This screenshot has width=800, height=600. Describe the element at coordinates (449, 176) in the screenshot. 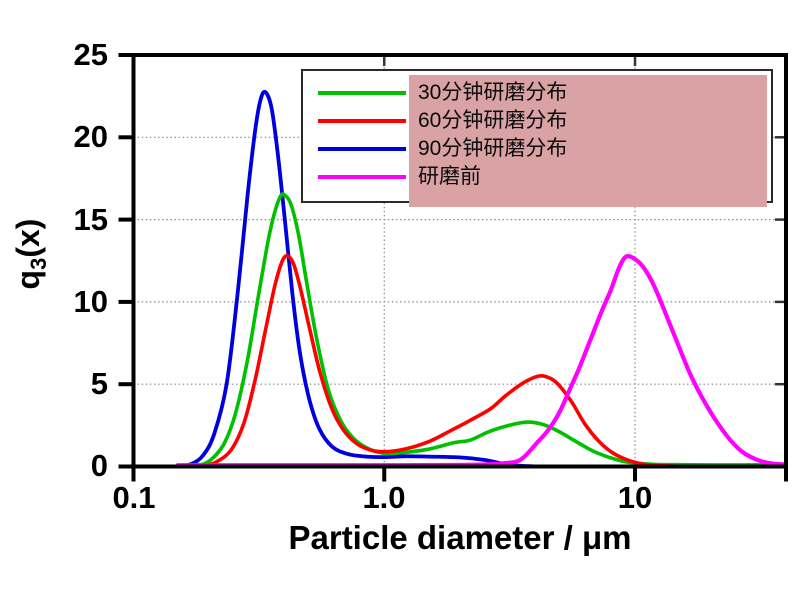

I see `legend-label-before: 研磨前` at that location.